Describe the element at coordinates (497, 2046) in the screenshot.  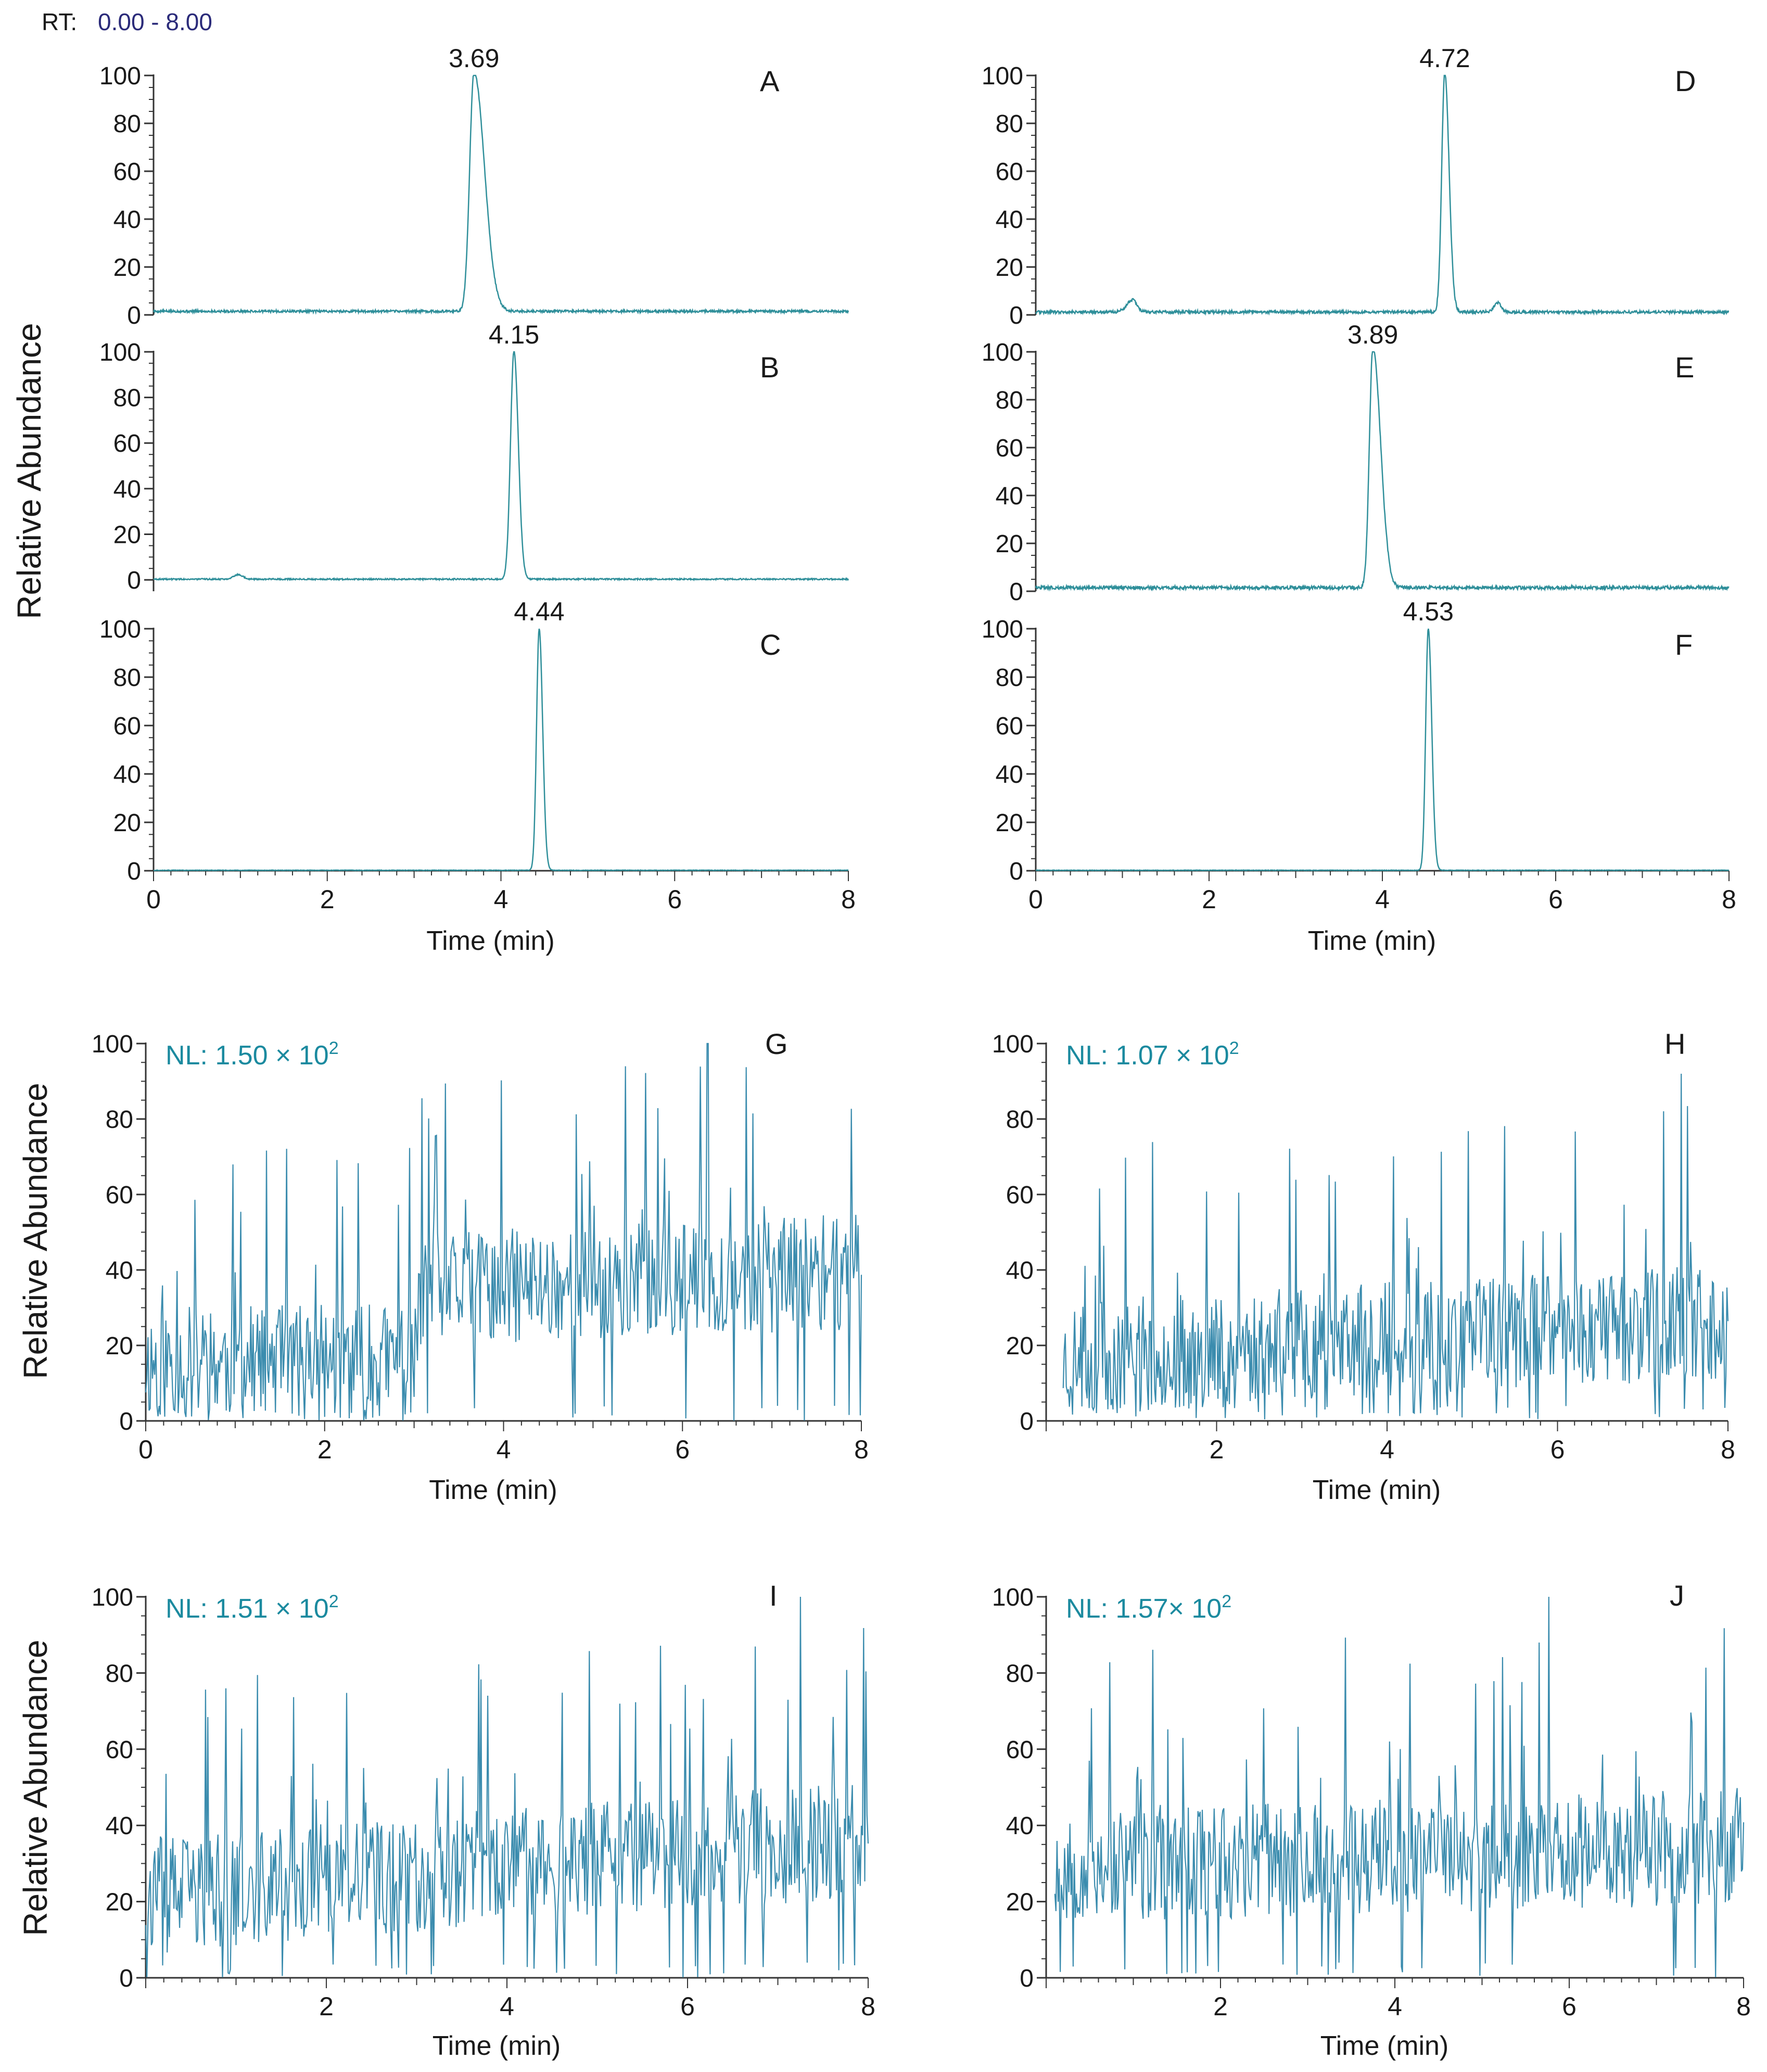
I see `x-axis-label-I: Time (min)` at that location.